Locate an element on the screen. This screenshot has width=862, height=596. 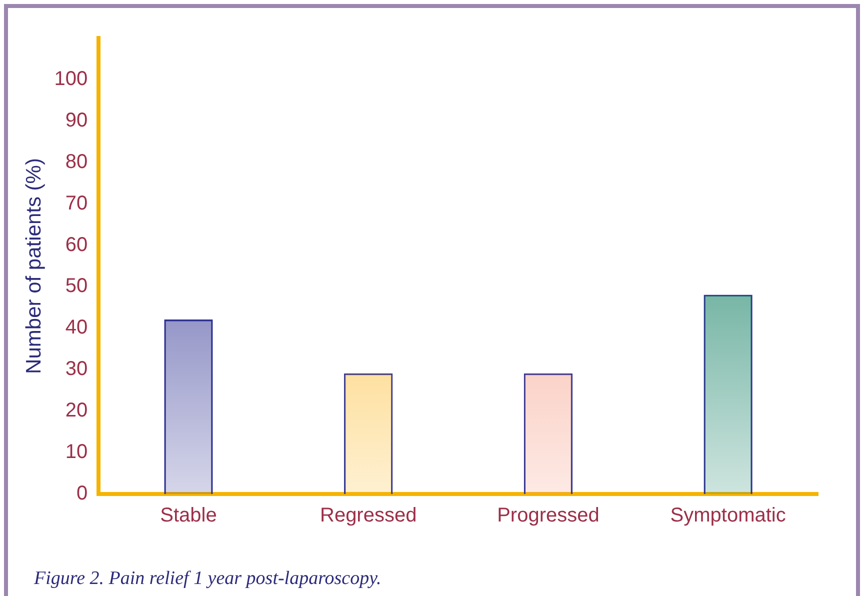
y-tick-label: 70 is located at coordinates (76, 203).